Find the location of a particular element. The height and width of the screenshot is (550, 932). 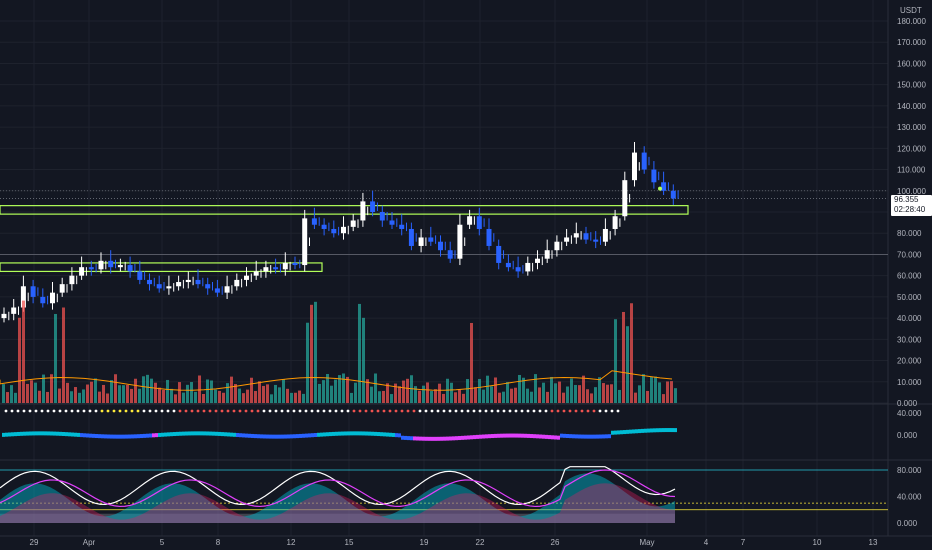

date-tick-label: 19 is located at coordinates (424, 542).